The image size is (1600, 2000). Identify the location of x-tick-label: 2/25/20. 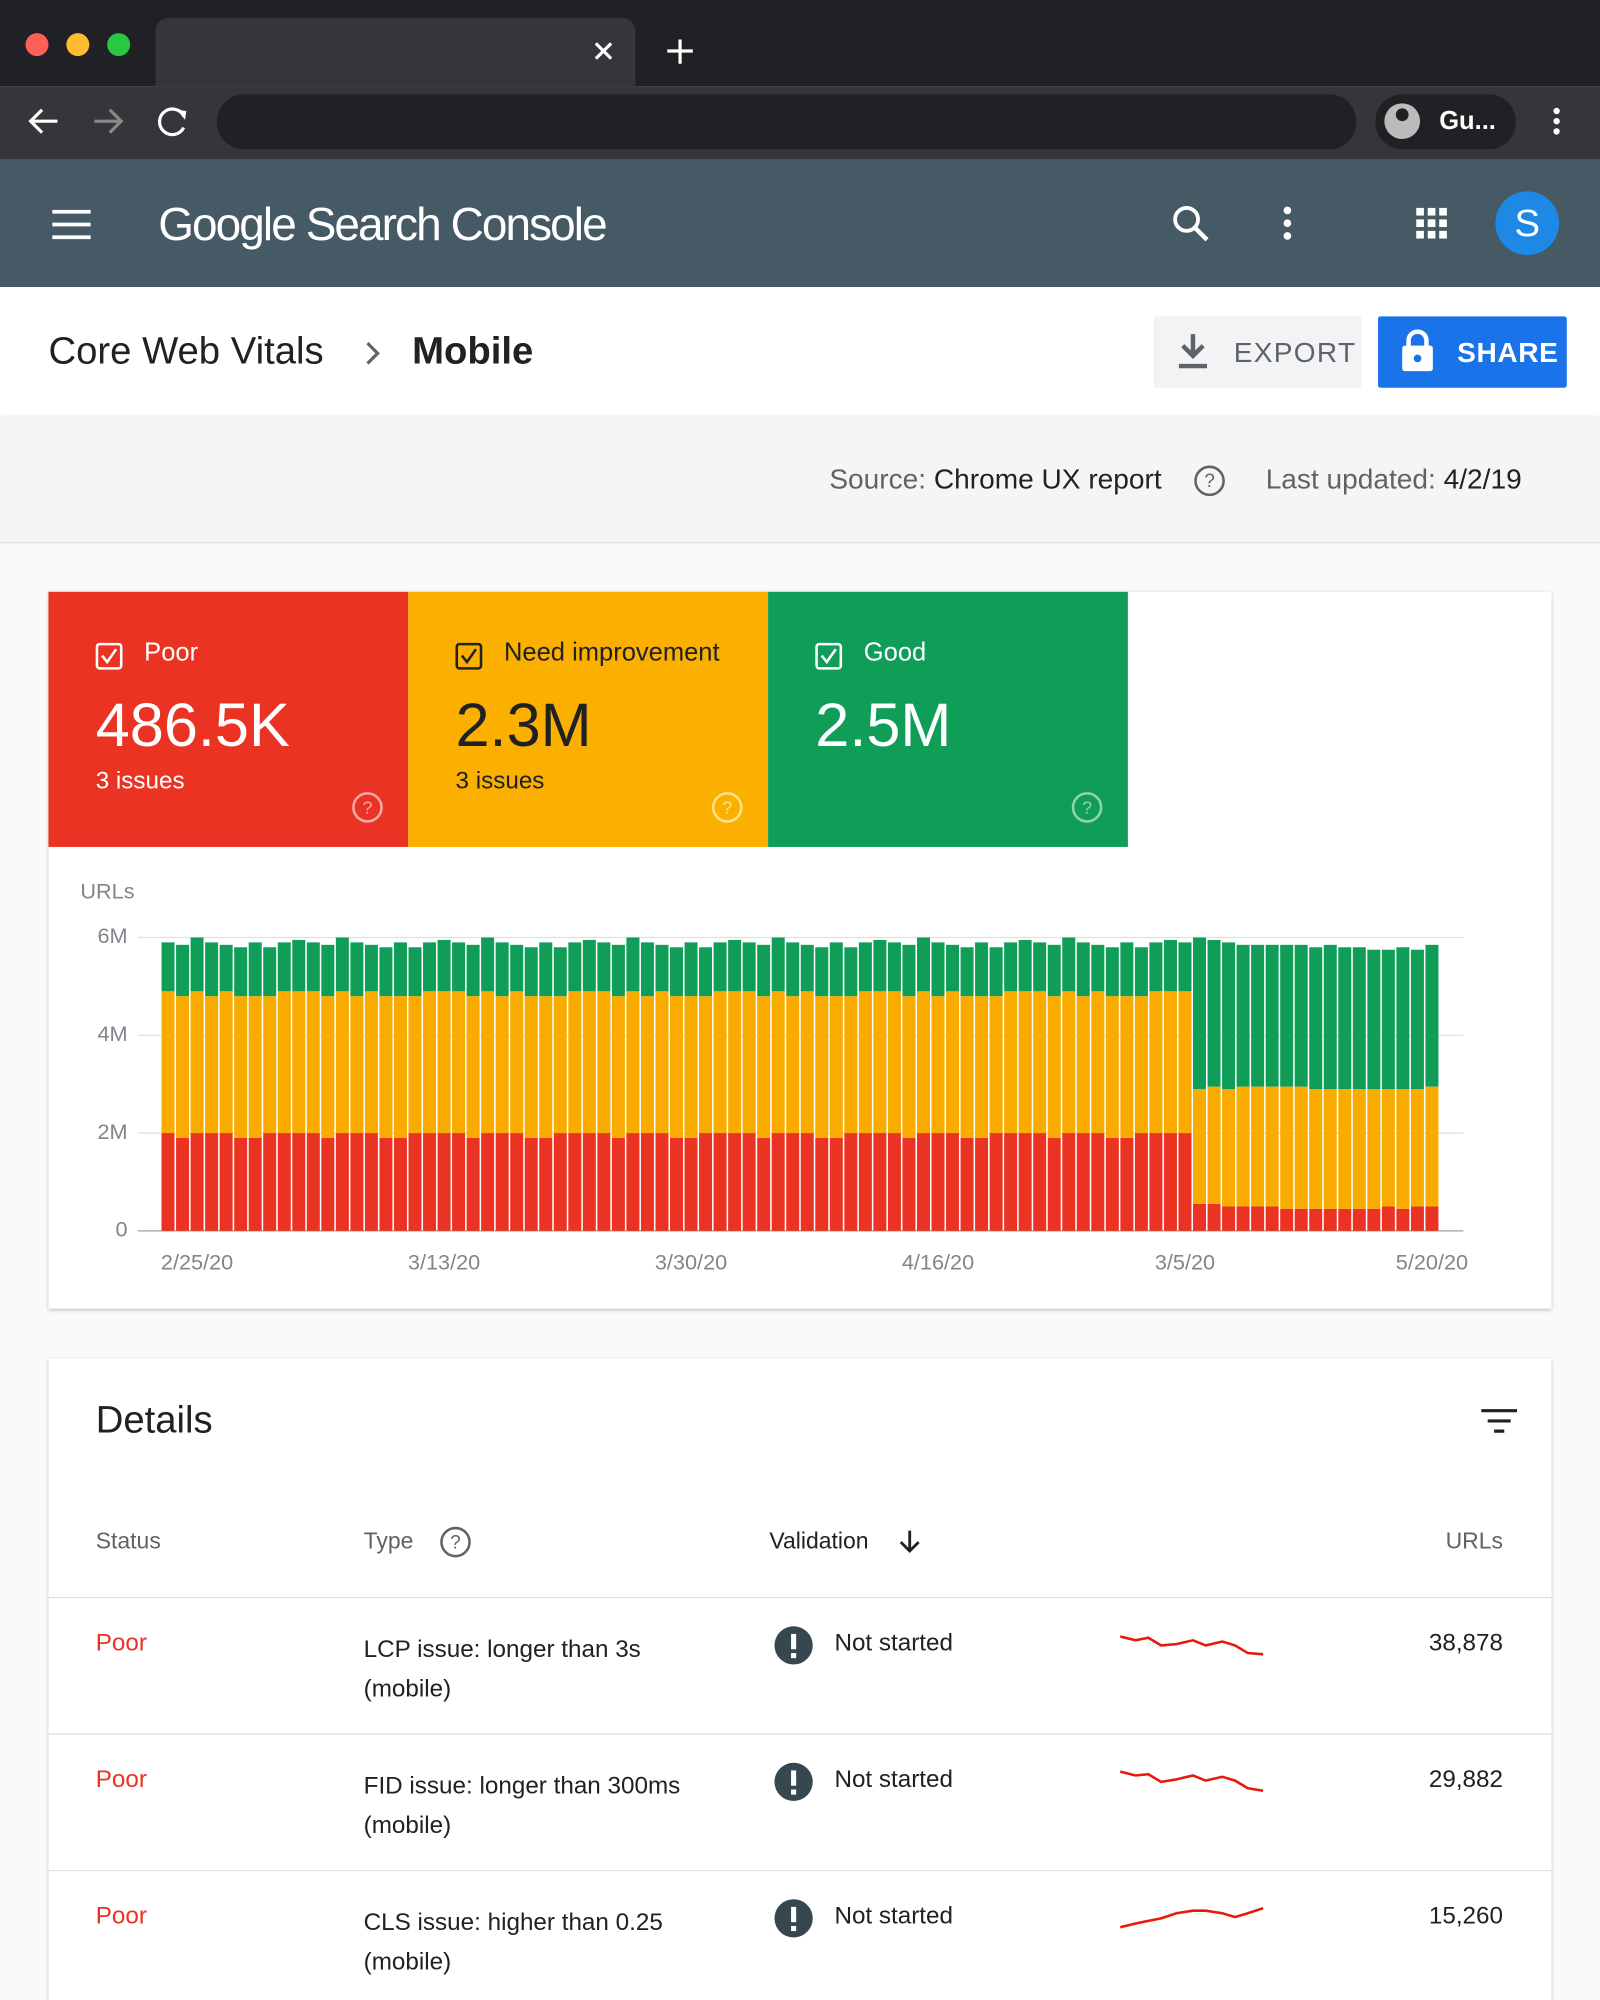
(197, 1262).